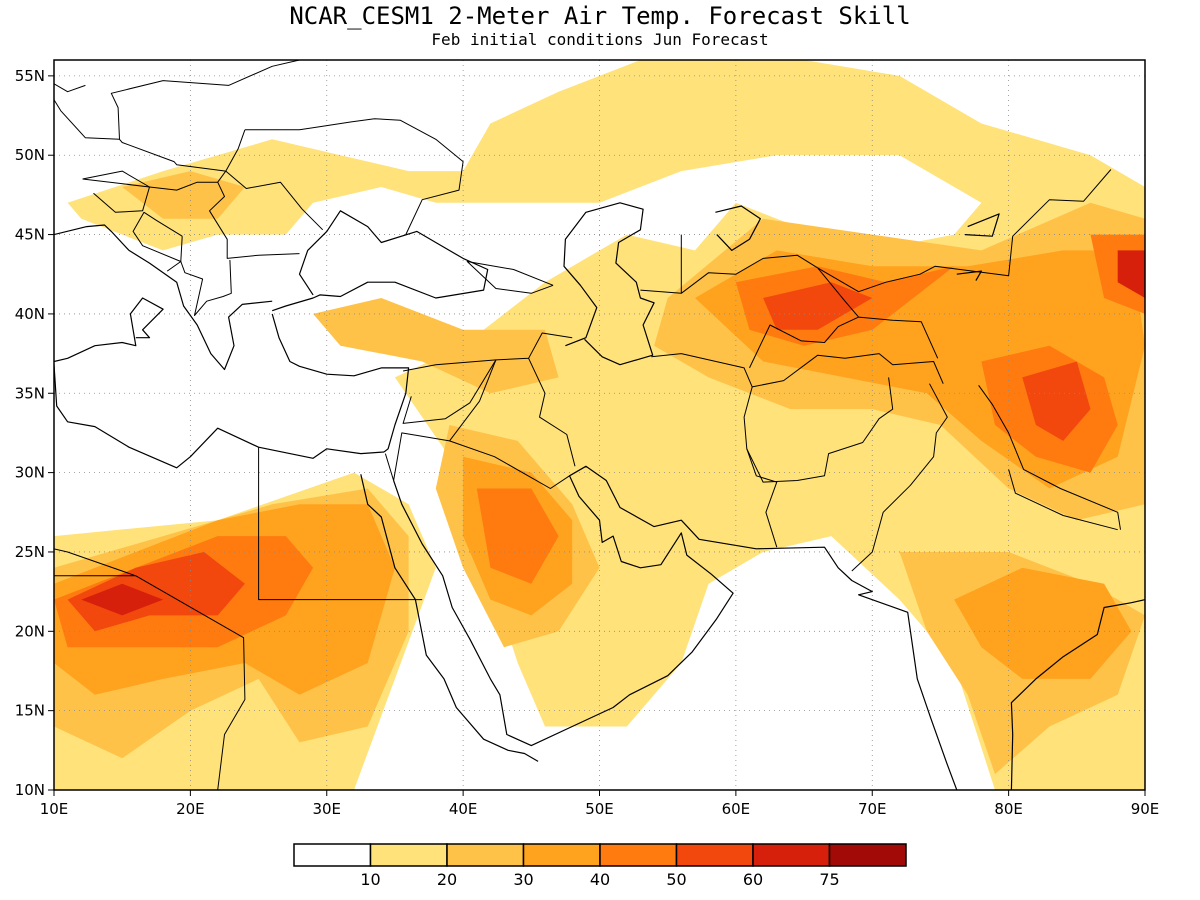 This screenshot has width=1200, height=900. What do you see at coordinates (34, 433) in the screenshot?
I see `latitude-axis: 10N 15N 20N 25N 30N 35N 40N 45N 50N 55N` at bounding box center [34, 433].